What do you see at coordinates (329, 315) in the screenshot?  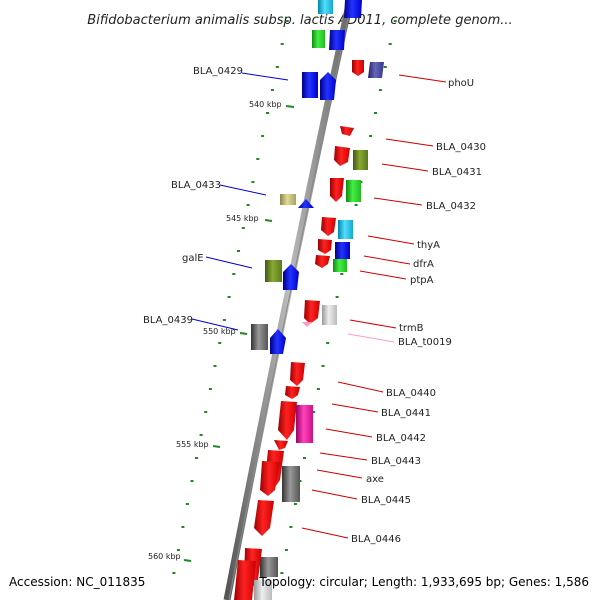 I see `gene-glyph-lightgray` at bounding box center [329, 315].